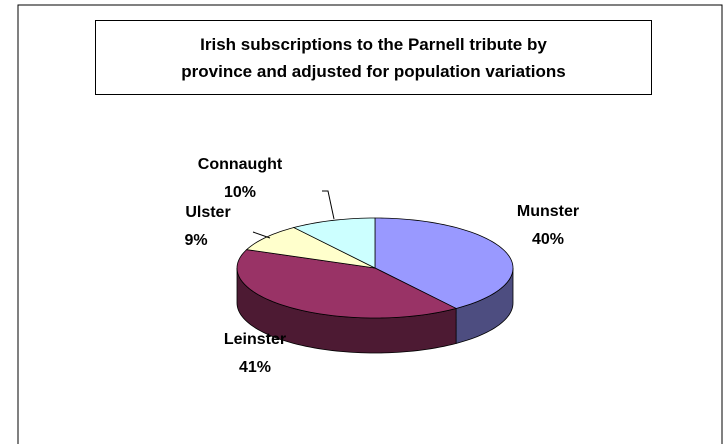 The width and height of the screenshot is (728, 444). I want to click on data-label-name: Leinster, so click(255, 339).